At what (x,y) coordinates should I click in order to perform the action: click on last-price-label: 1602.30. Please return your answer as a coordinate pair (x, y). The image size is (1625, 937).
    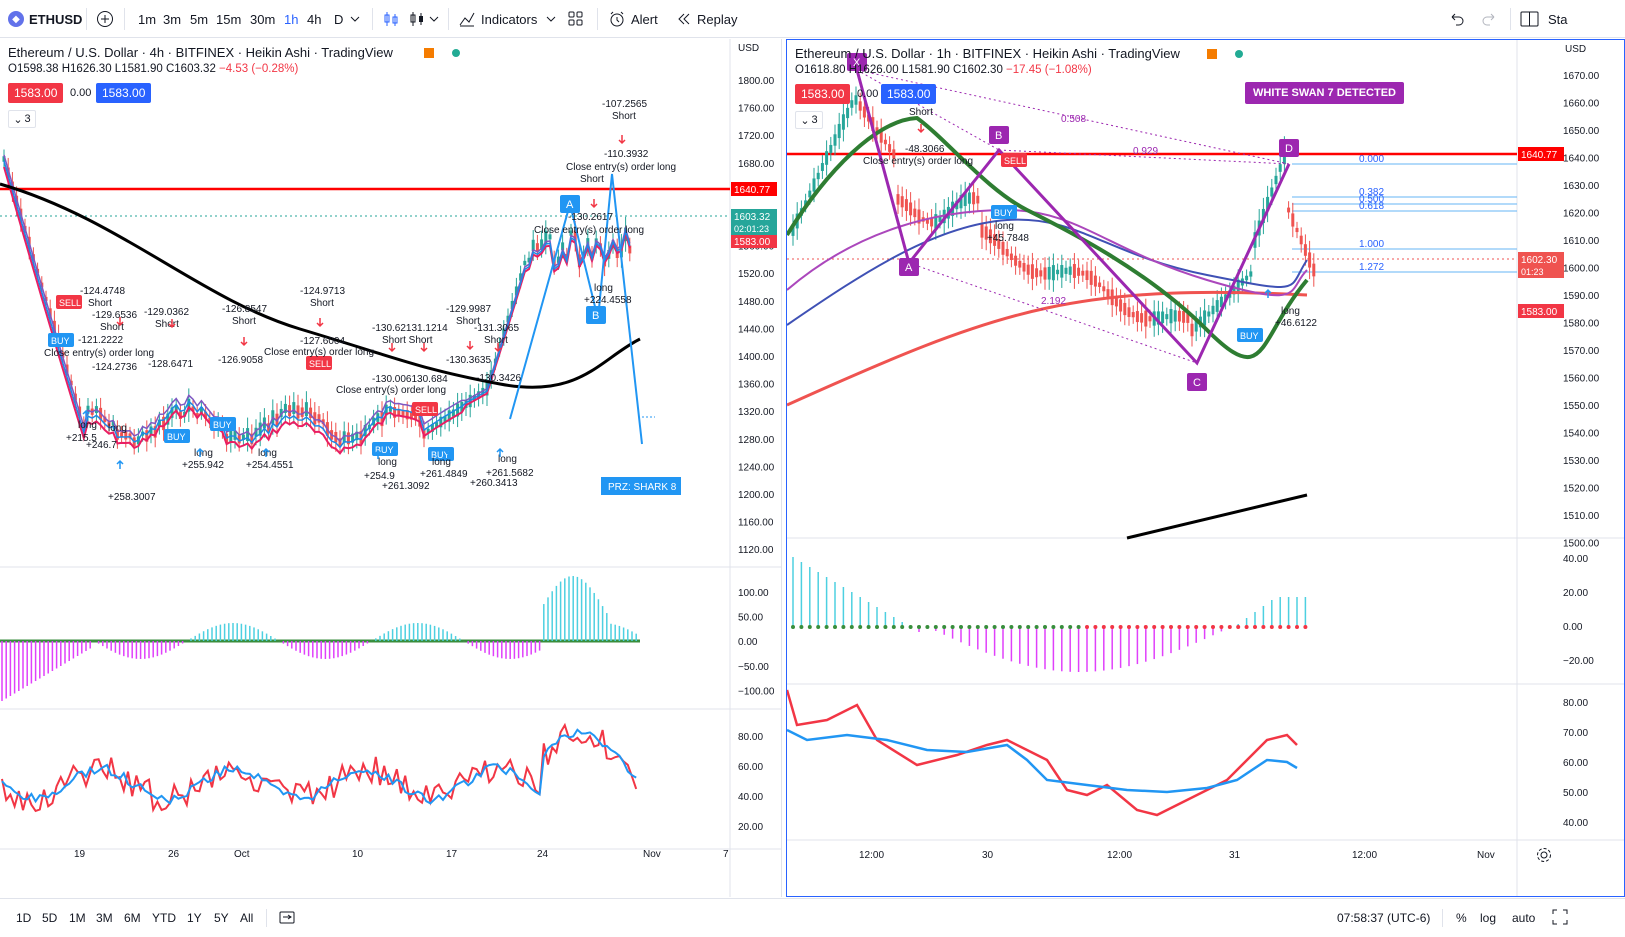
    Looking at the image, I should click on (1539, 260).